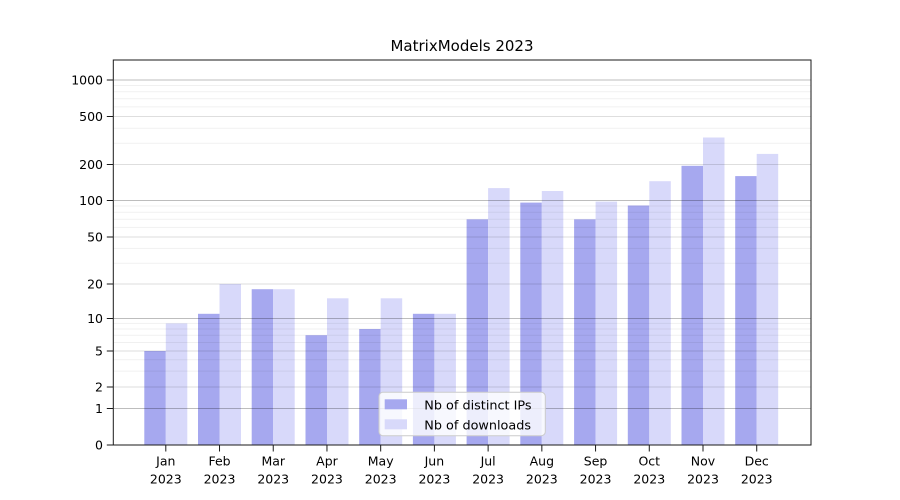 The image size is (900, 500). I want to click on x-tick-label-year-sep: 2023, so click(596, 479).